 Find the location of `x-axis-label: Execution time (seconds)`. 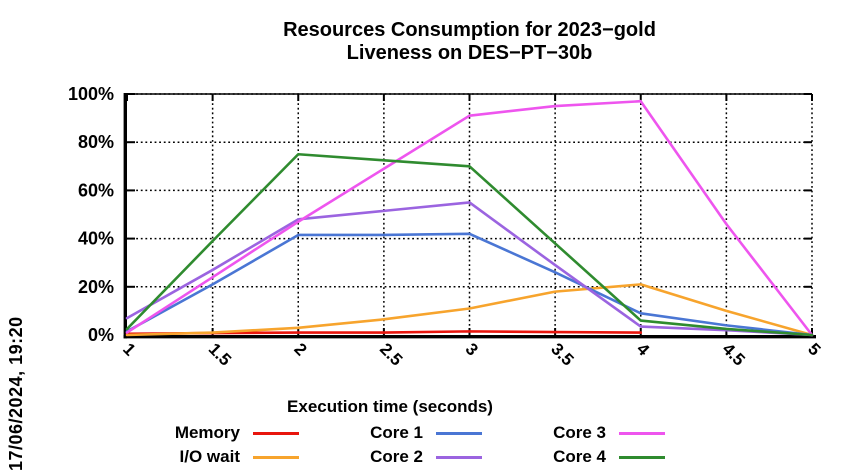

x-axis-label: Execution time (seconds) is located at coordinates (390, 406).